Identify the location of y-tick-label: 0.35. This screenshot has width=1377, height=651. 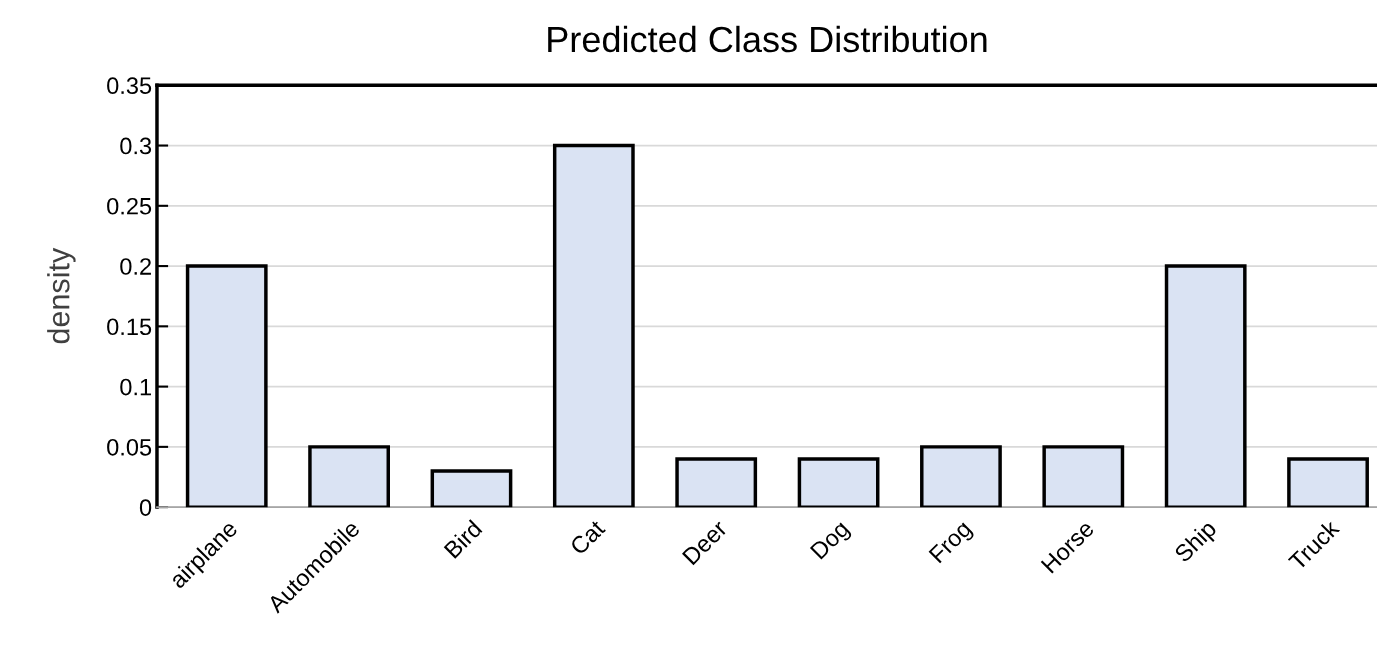
(129, 86).